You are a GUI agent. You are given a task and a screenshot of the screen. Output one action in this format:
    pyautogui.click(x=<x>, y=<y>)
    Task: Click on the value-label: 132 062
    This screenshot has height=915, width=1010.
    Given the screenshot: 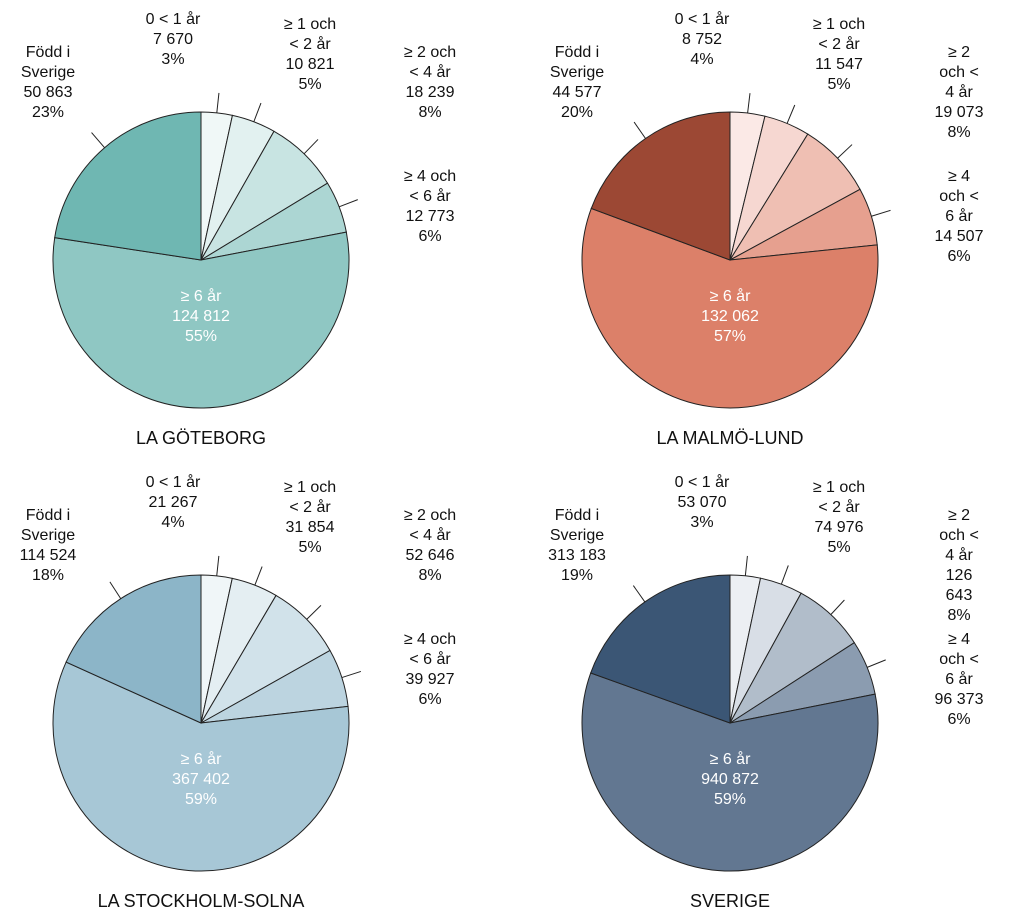 What is the action you would take?
    pyautogui.click(x=730, y=316)
    